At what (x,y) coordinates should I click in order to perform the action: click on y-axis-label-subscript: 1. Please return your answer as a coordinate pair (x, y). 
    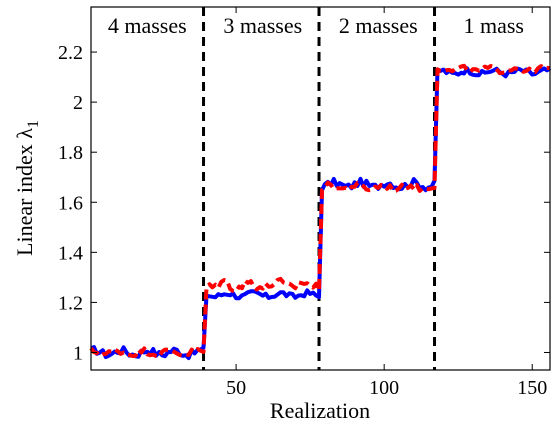
    Looking at the image, I should click on (33, 124).